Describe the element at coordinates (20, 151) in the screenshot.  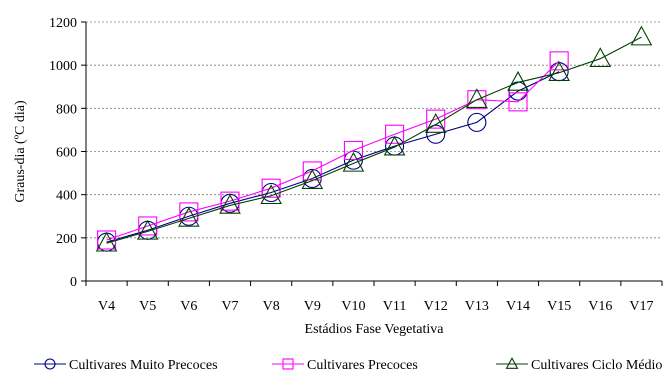
I see `y-axis-title: Graus-dia (ºC dia)` at that location.